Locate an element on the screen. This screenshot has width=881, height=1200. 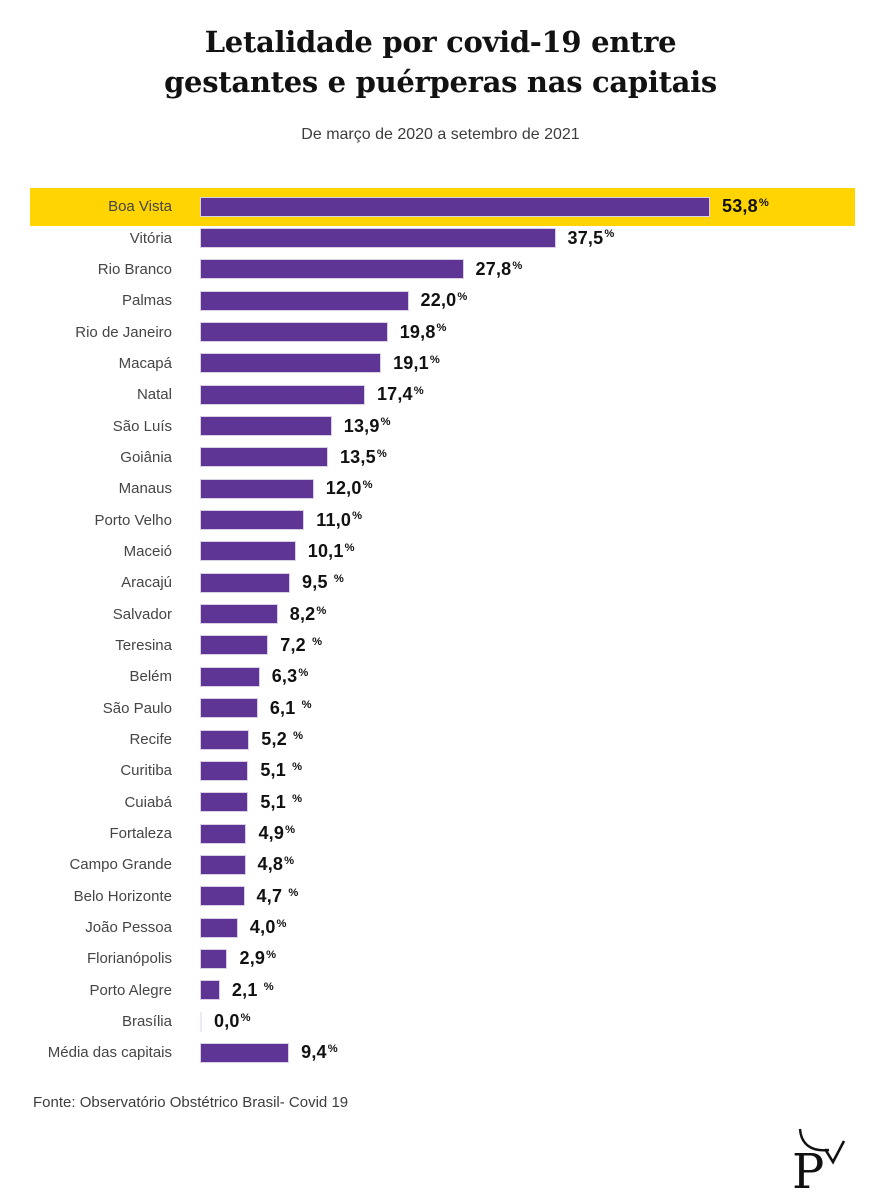
bar-row: Teresina 7,2 % is located at coordinates (440, 645).